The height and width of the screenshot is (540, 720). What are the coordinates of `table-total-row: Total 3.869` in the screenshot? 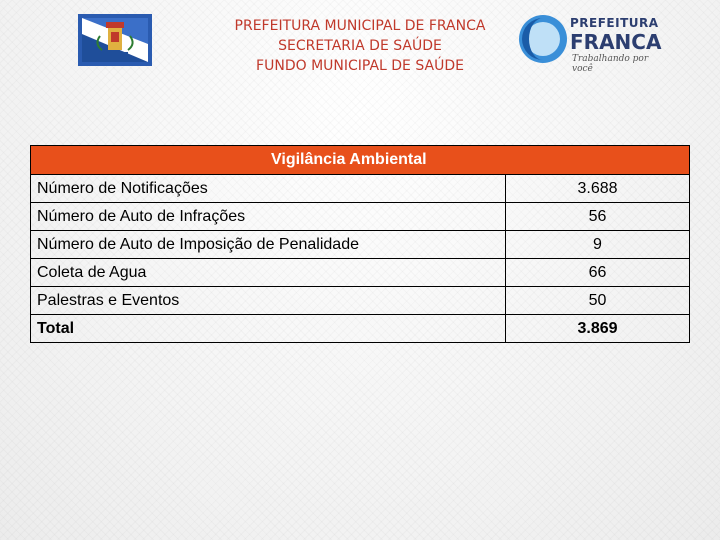 It's located at (360, 328).